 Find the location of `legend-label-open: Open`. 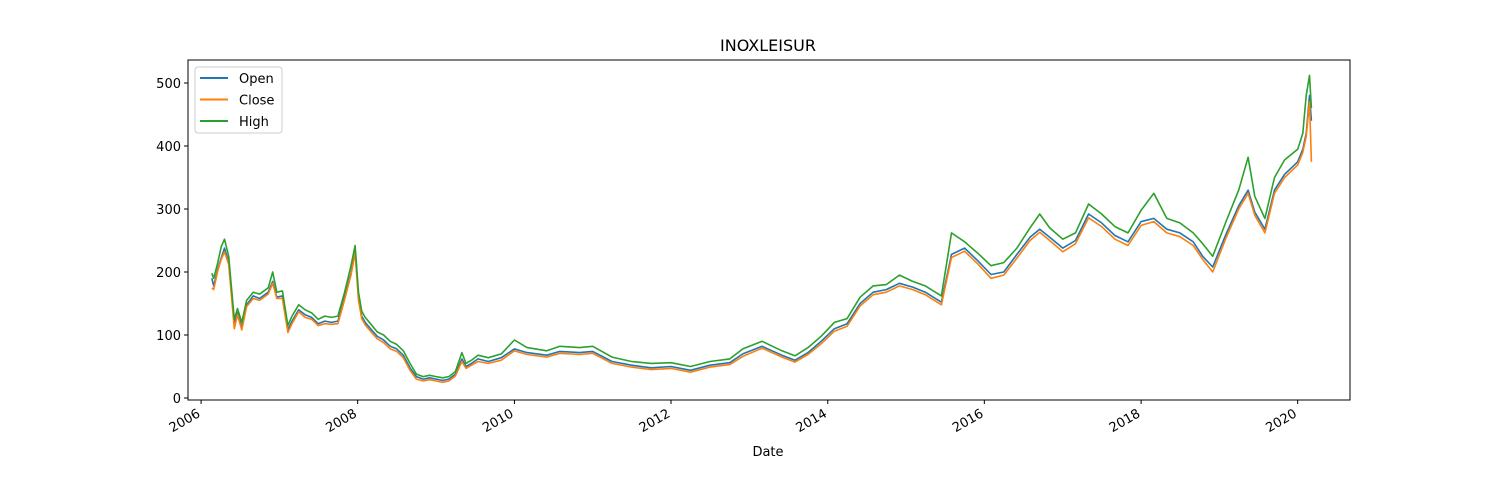

legend-label-open: Open is located at coordinates (256, 79).